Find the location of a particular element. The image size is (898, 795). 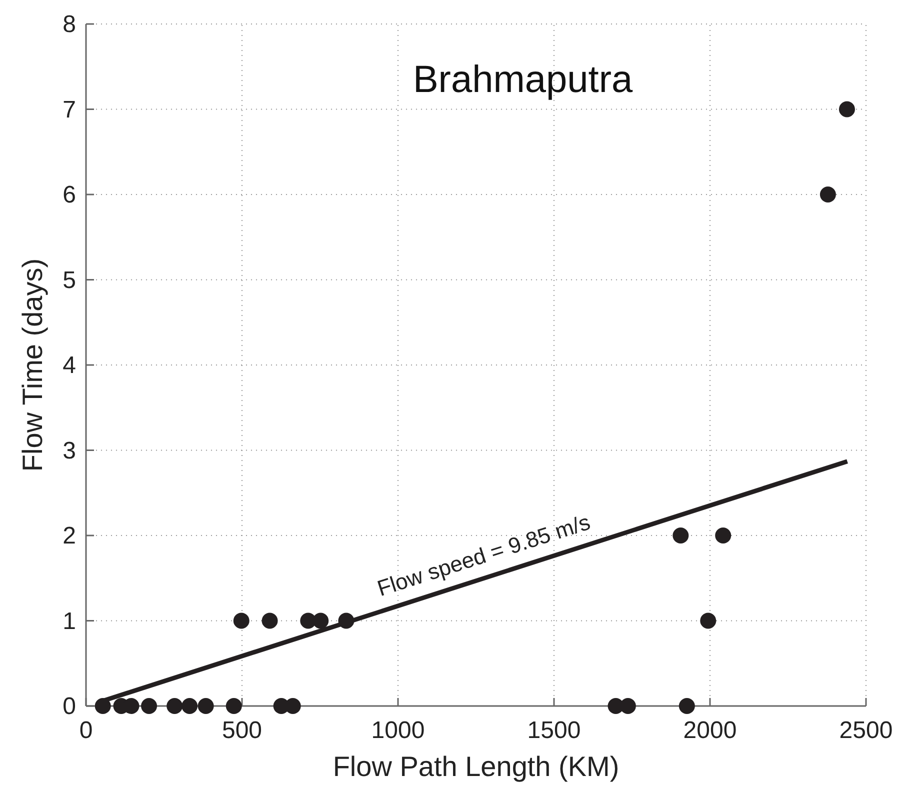

annotation: Flow speed = 9.85 m/s is located at coordinates (484, 555).